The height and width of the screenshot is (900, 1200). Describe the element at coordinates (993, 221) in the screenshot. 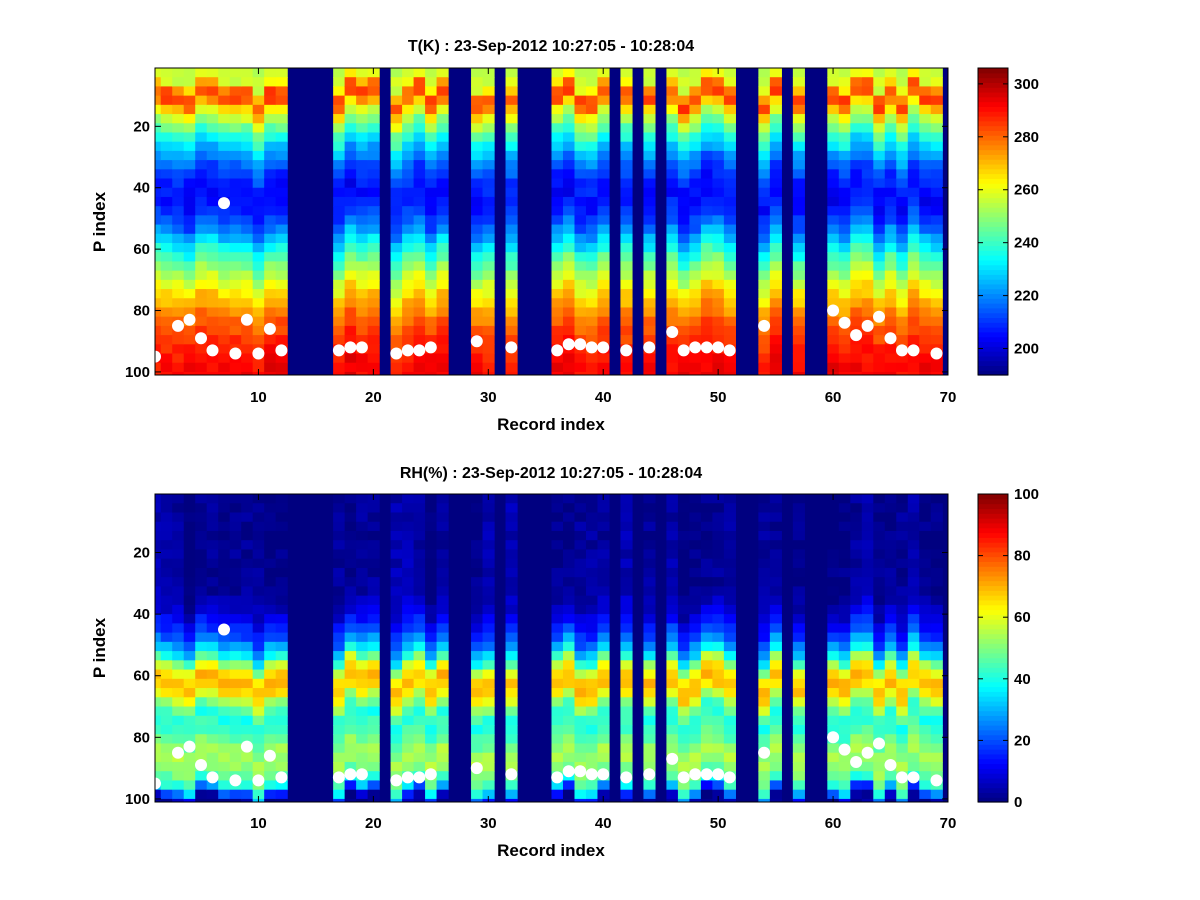

I see `colorbar-frame` at that location.